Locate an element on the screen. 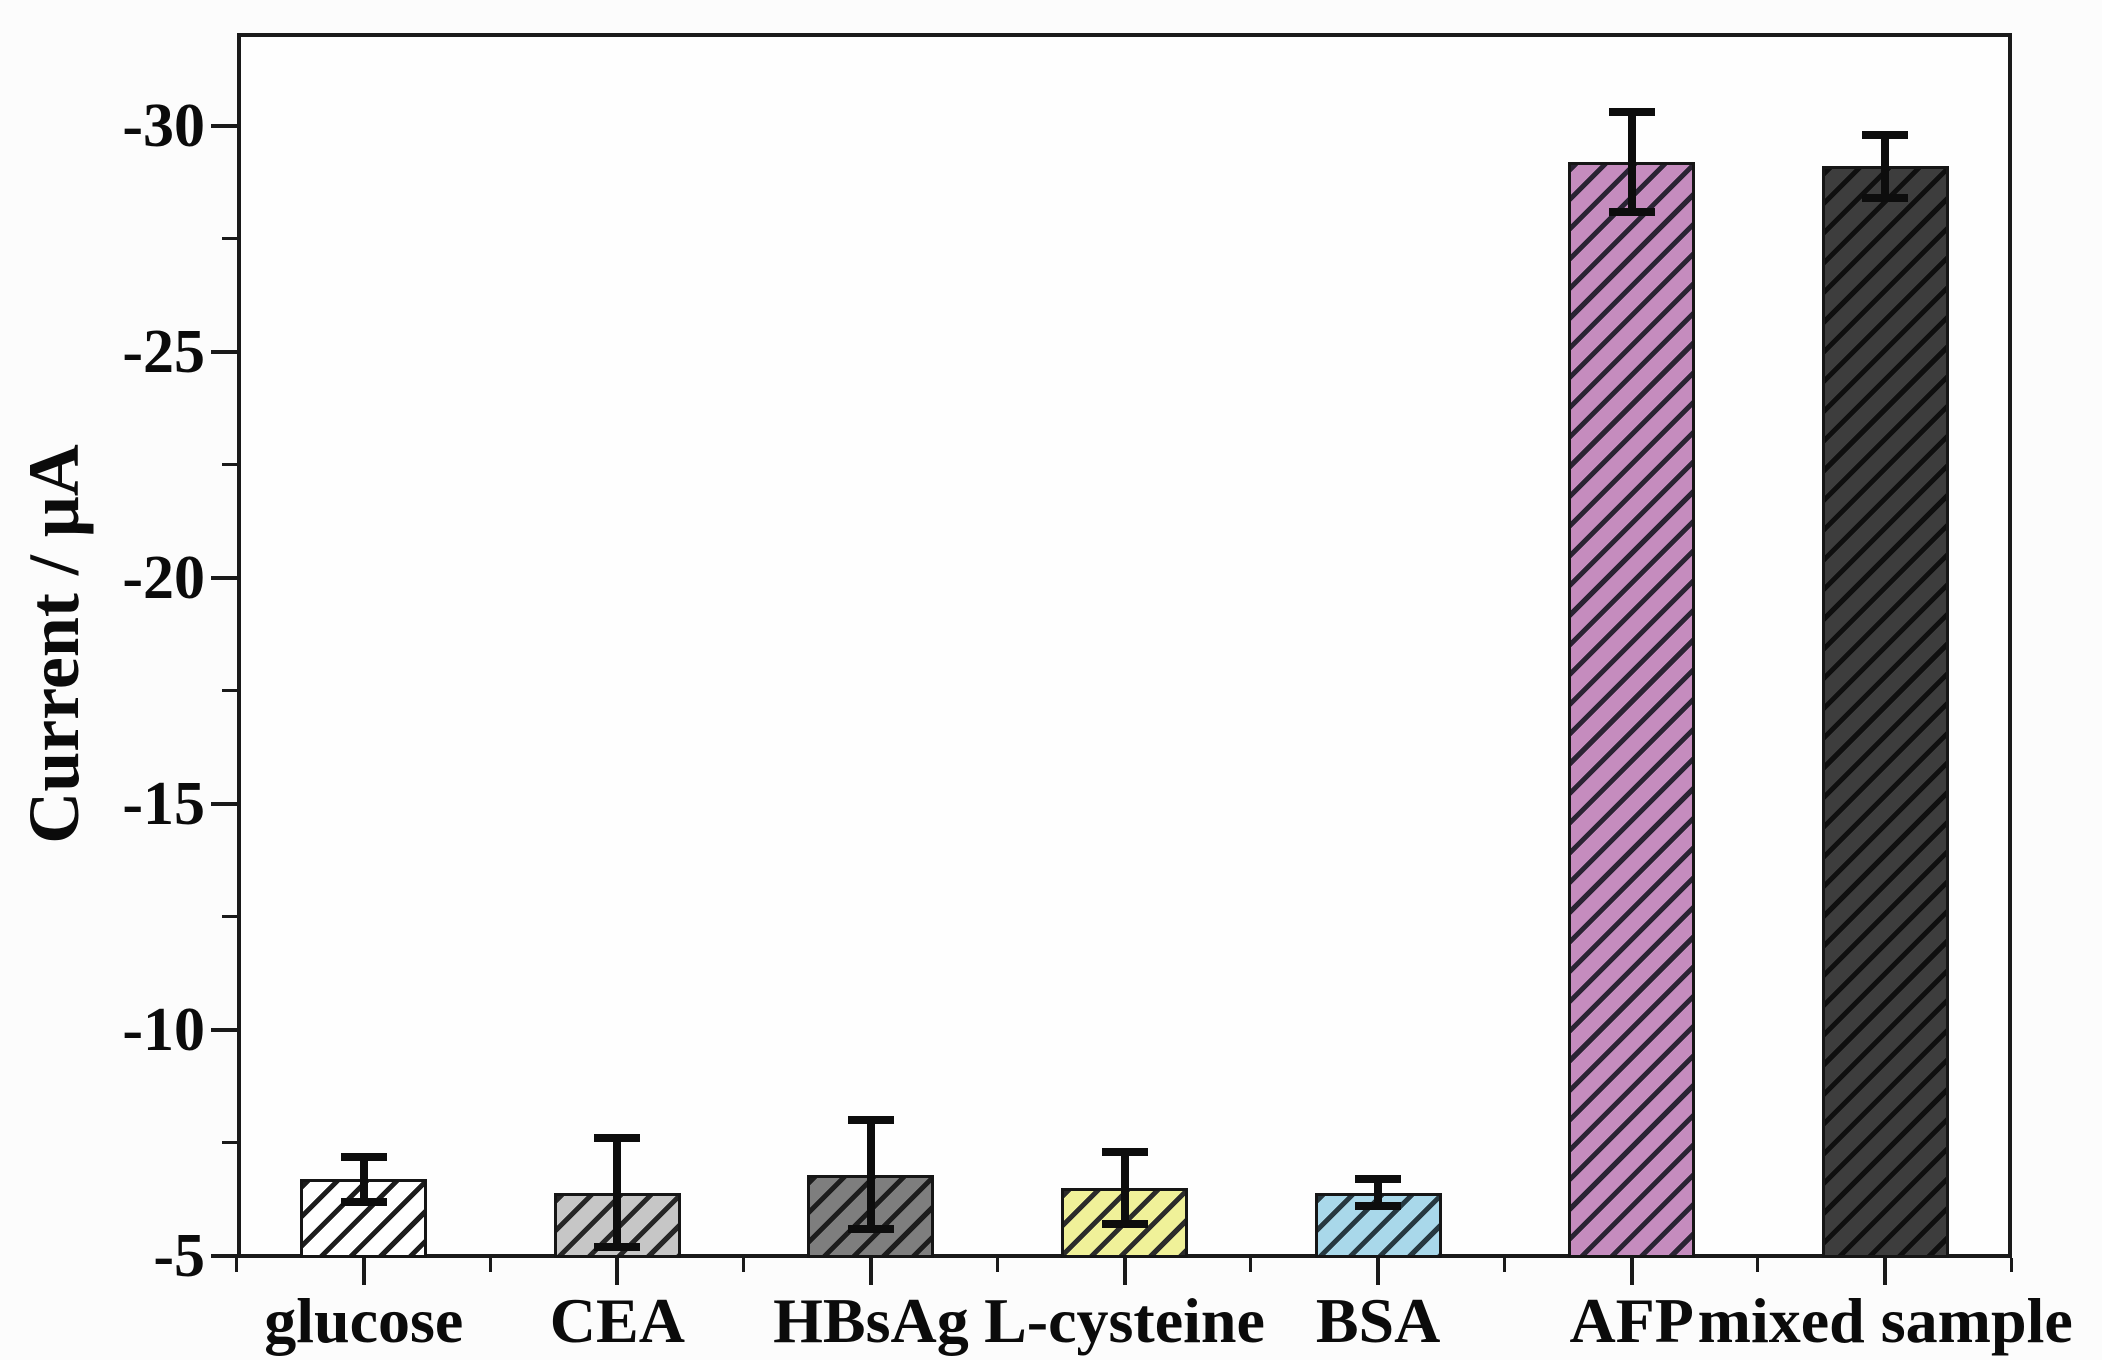 This screenshot has width=2102, height=1360. error-bar-line-hbsag is located at coordinates (870, 1174).